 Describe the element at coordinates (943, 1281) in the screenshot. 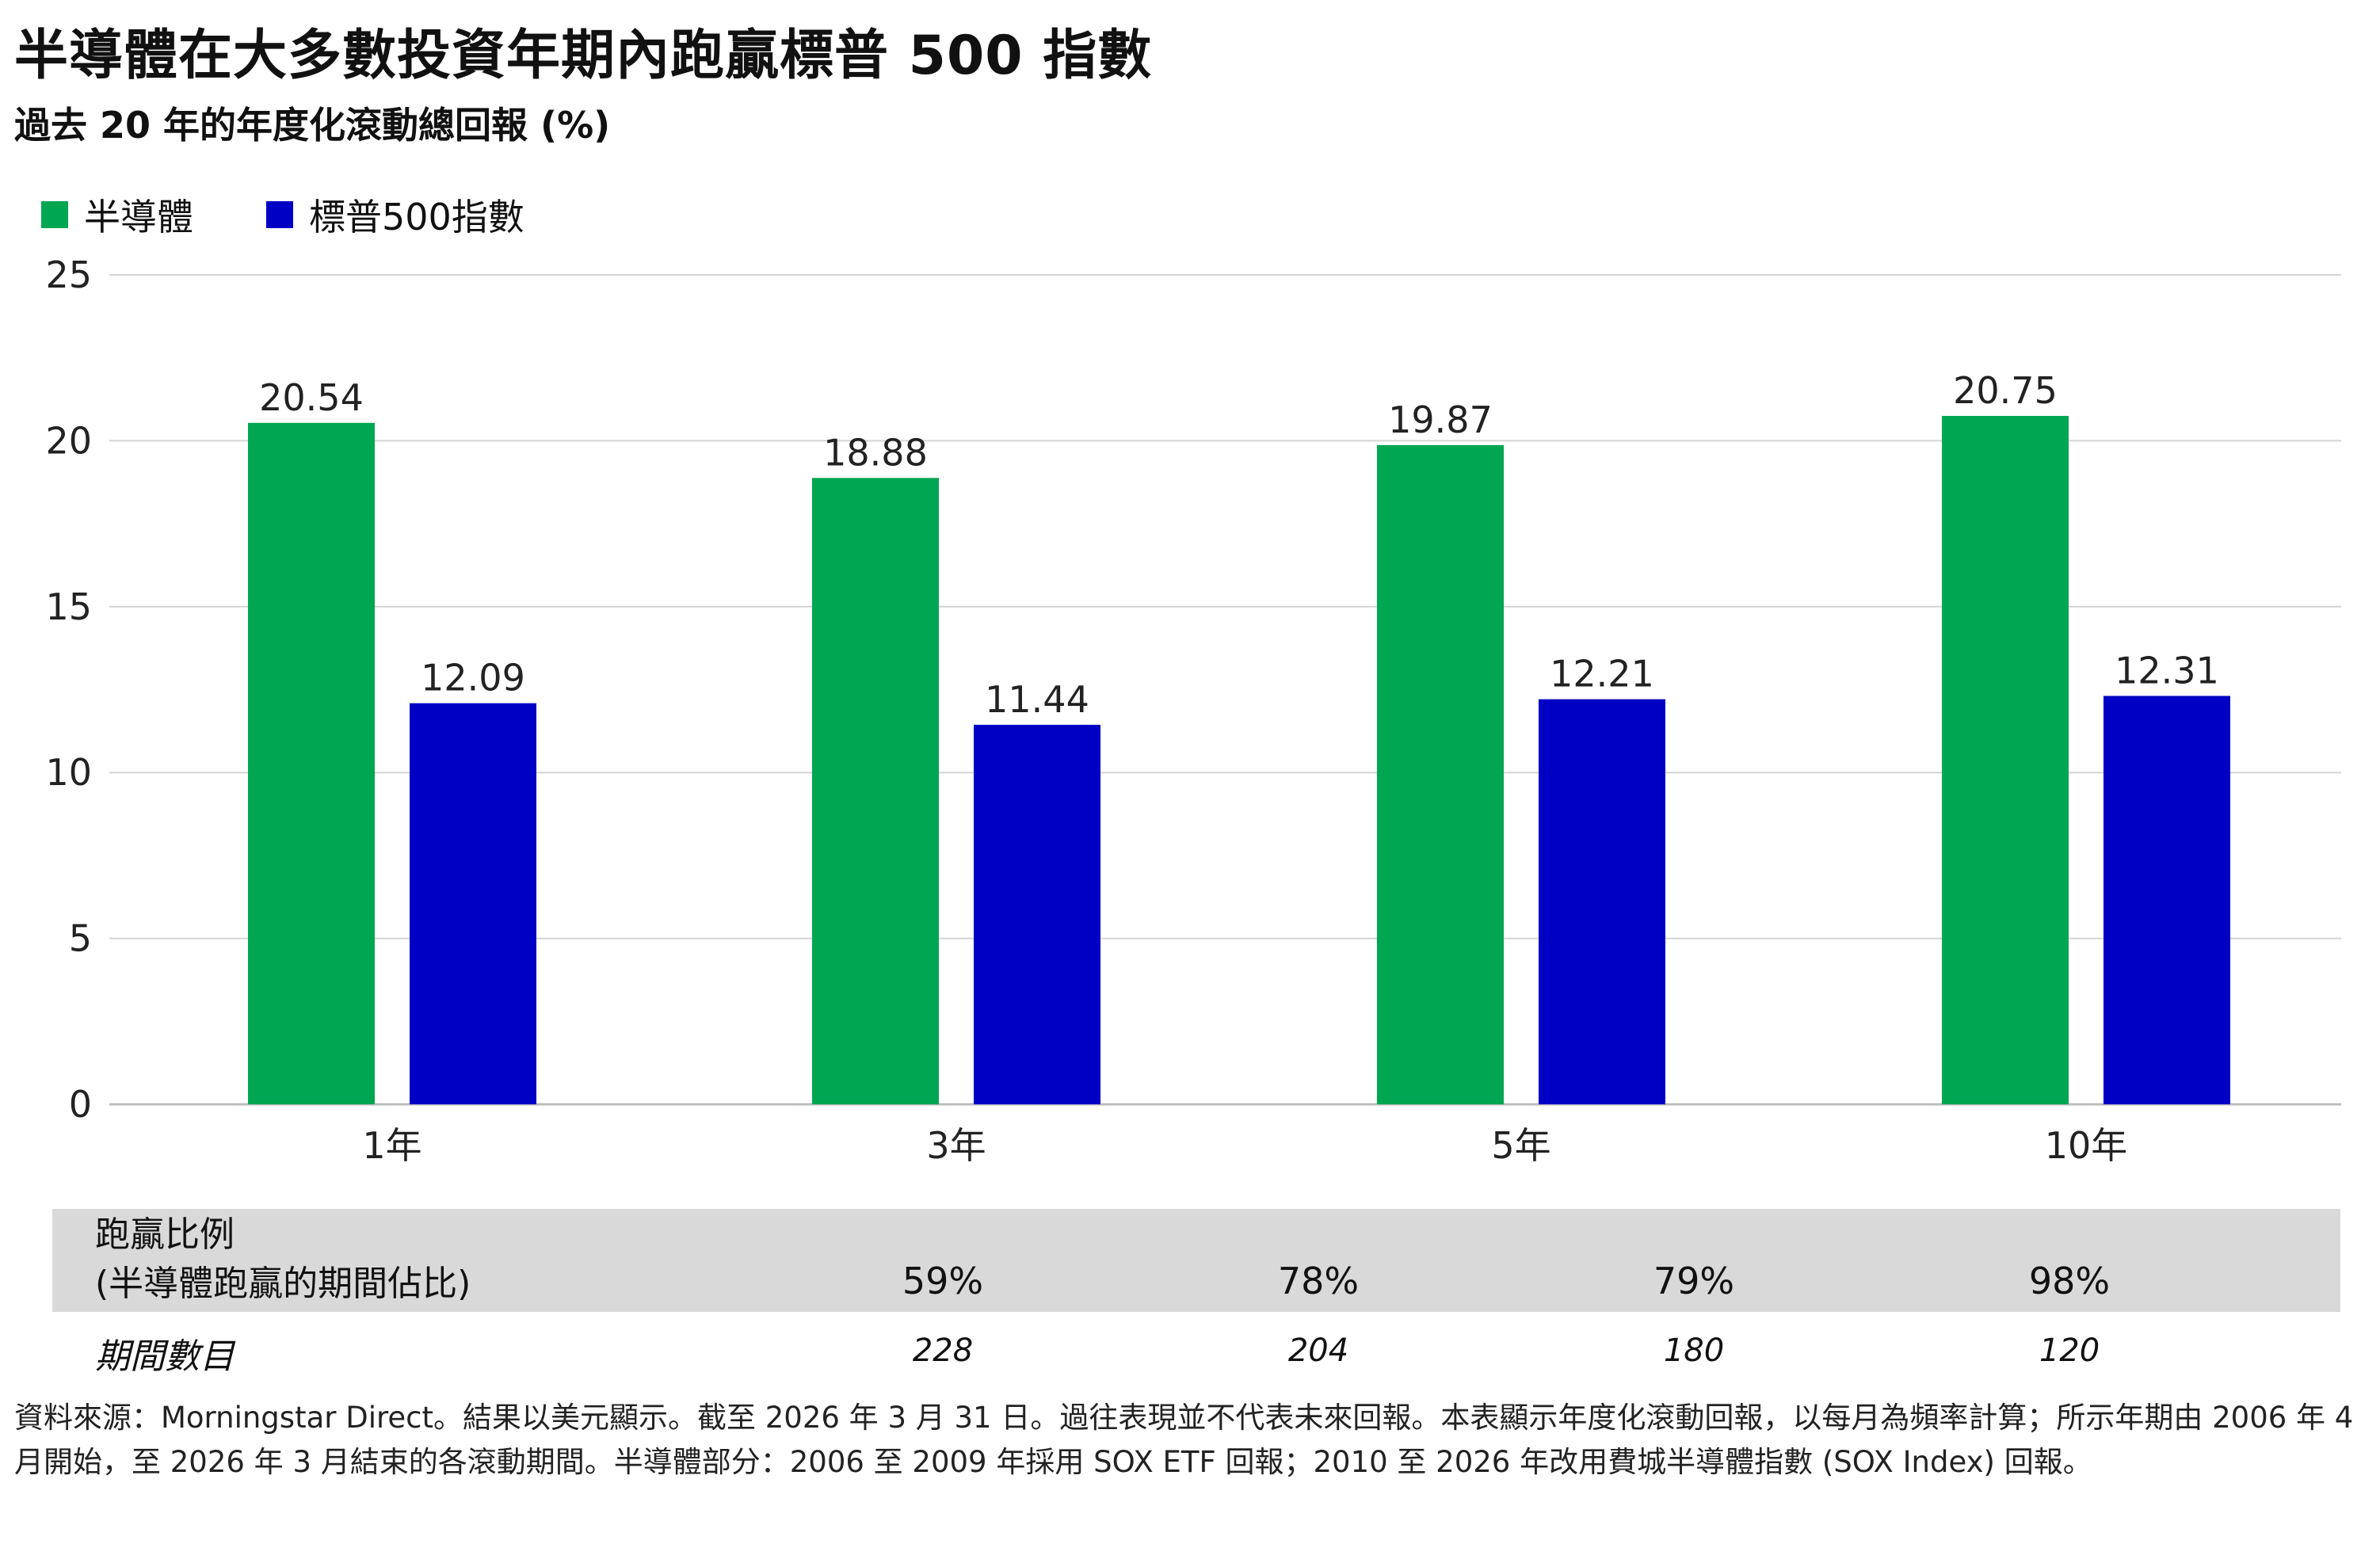

I see `win-ratio-value: 59%` at that location.